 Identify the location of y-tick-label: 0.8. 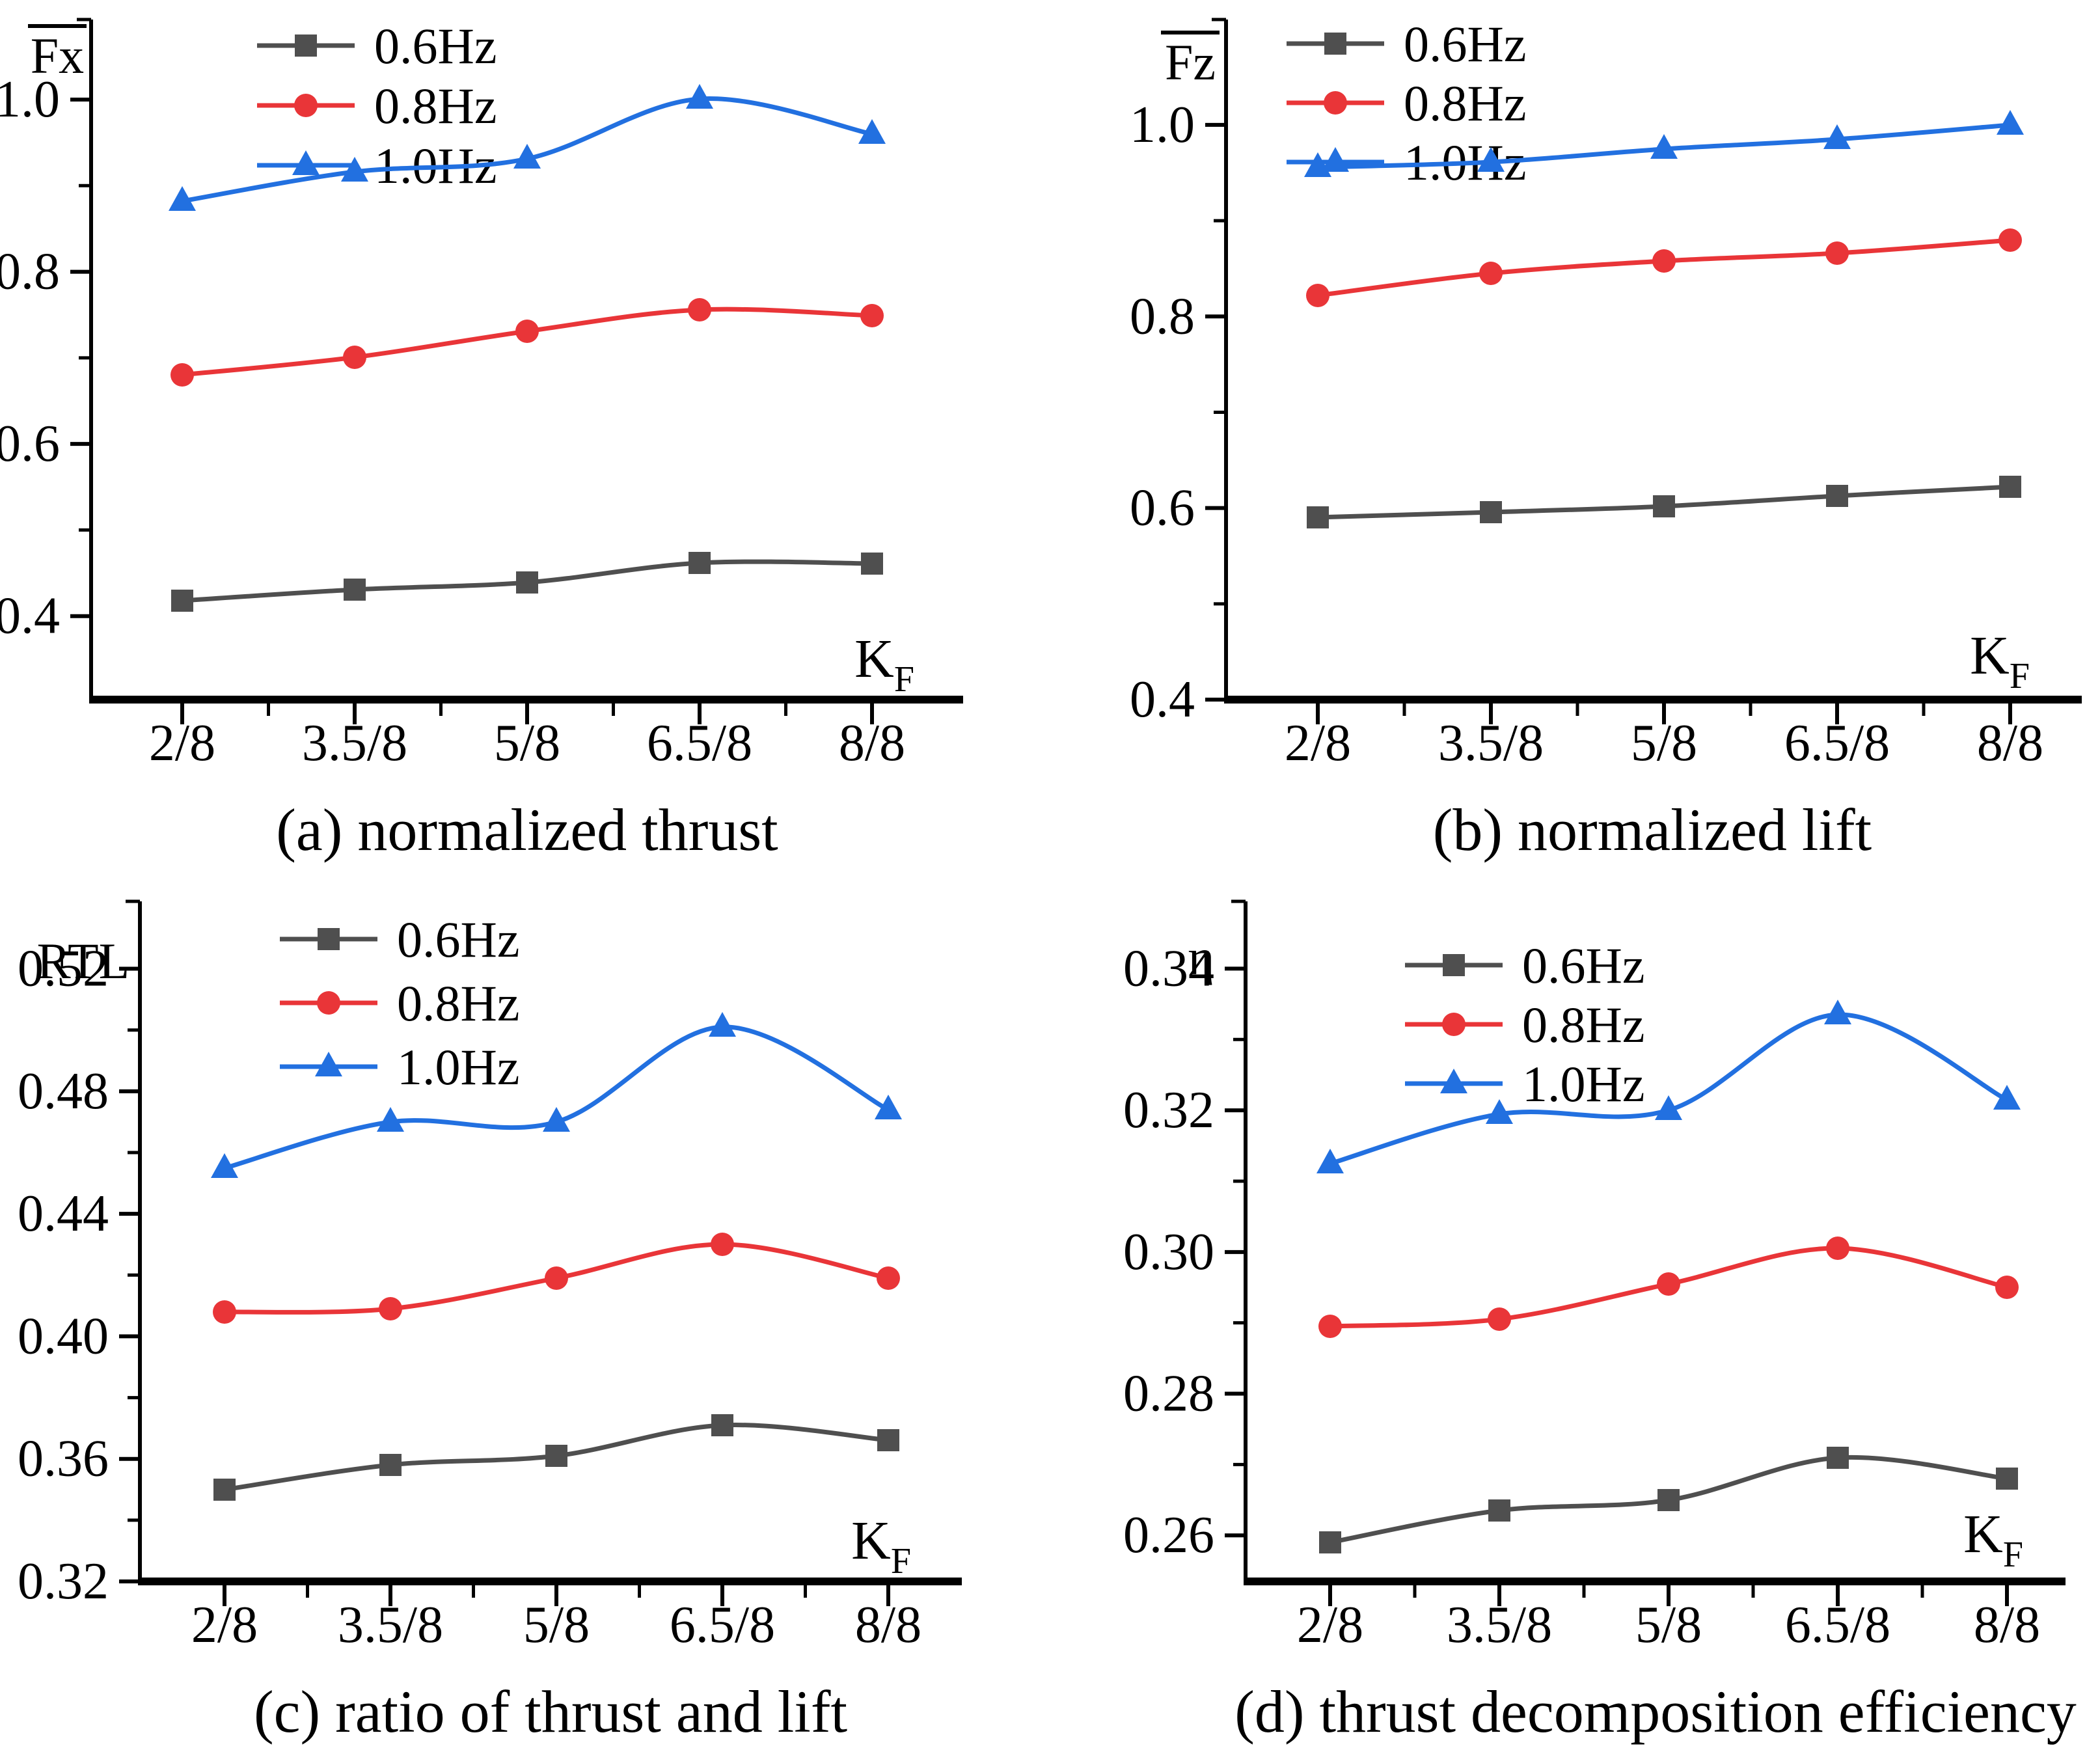
(1162, 316).